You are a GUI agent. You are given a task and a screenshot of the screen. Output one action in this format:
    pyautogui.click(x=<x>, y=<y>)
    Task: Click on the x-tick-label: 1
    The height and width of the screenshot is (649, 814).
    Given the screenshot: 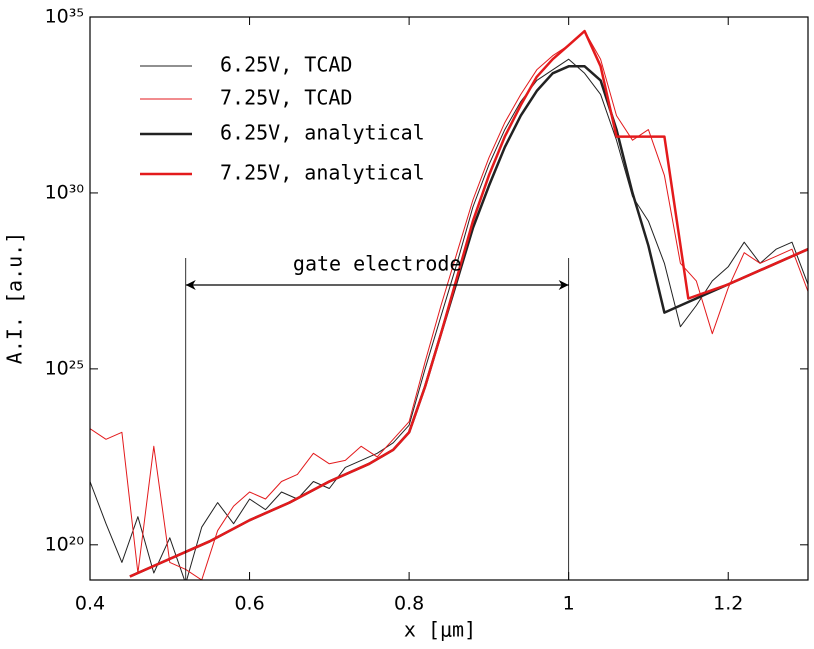 What is the action you would take?
    pyautogui.click(x=569, y=604)
    